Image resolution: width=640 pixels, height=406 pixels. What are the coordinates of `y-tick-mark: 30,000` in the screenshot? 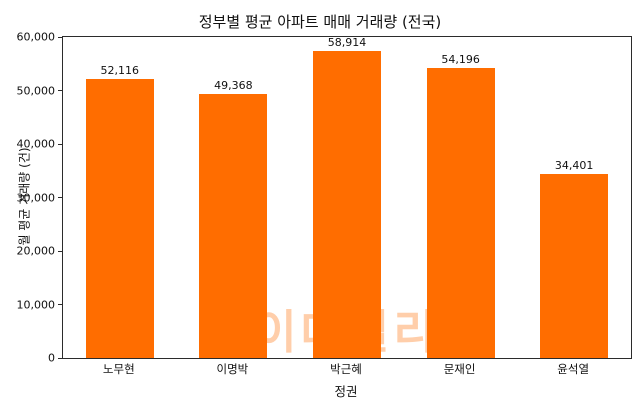 It's located at (40, 197).